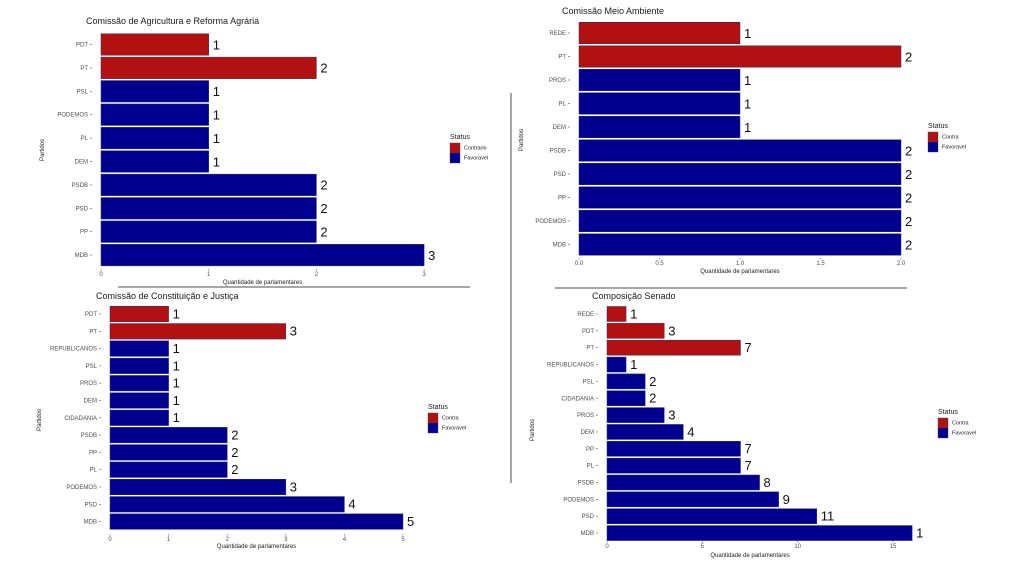 This screenshot has width=1024, height=576. I want to click on x-tick-label: 2, so click(317, 275).